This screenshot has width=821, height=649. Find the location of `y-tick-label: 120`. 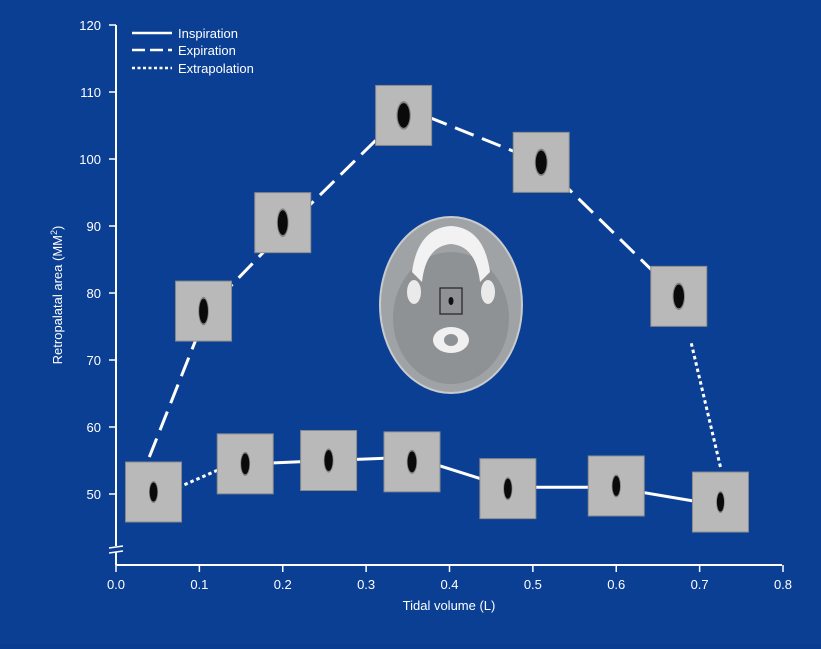

y-tick-label: 120 is located at coordinates (90, 25).